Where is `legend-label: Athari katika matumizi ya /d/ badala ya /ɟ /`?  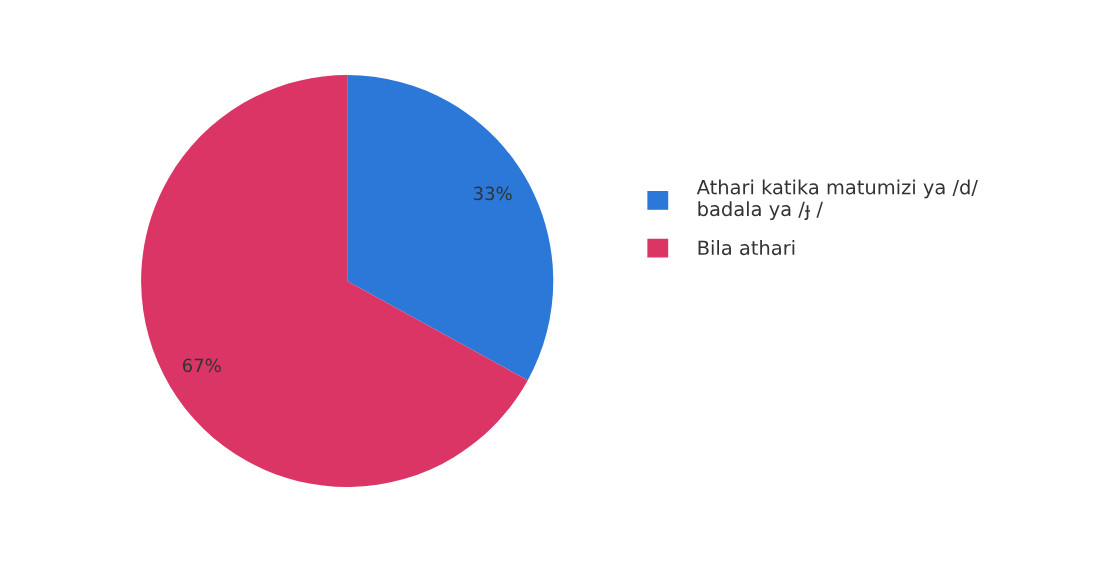 legend-label: Athari katika matumizi ya /d/ badala ya /ɟ / is located at coordinates (837, 200).